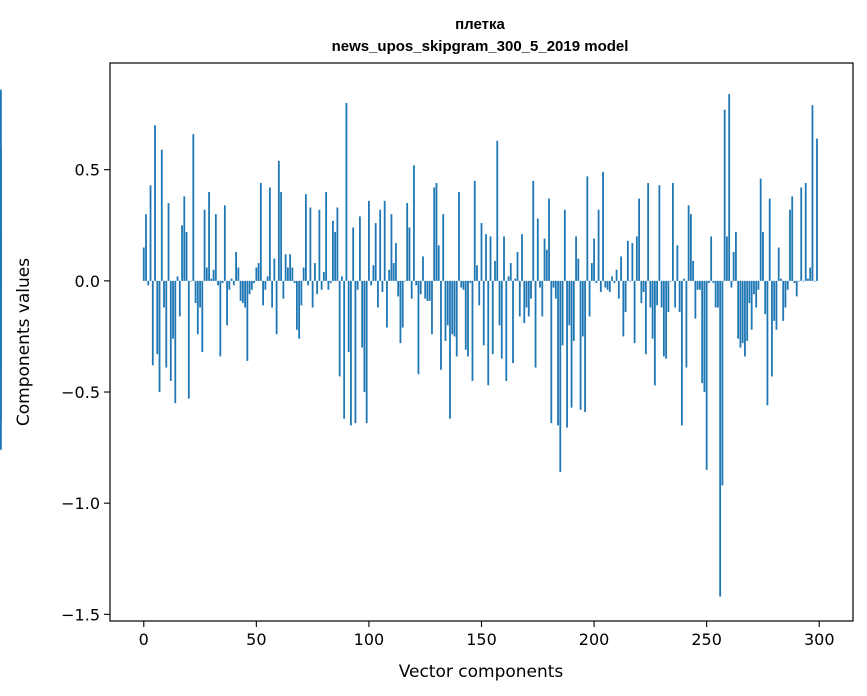  What do you see at coordinates (819, 639) in the screenshot?
I see `x-tick-label: 300` at bounding box center [819, 639].